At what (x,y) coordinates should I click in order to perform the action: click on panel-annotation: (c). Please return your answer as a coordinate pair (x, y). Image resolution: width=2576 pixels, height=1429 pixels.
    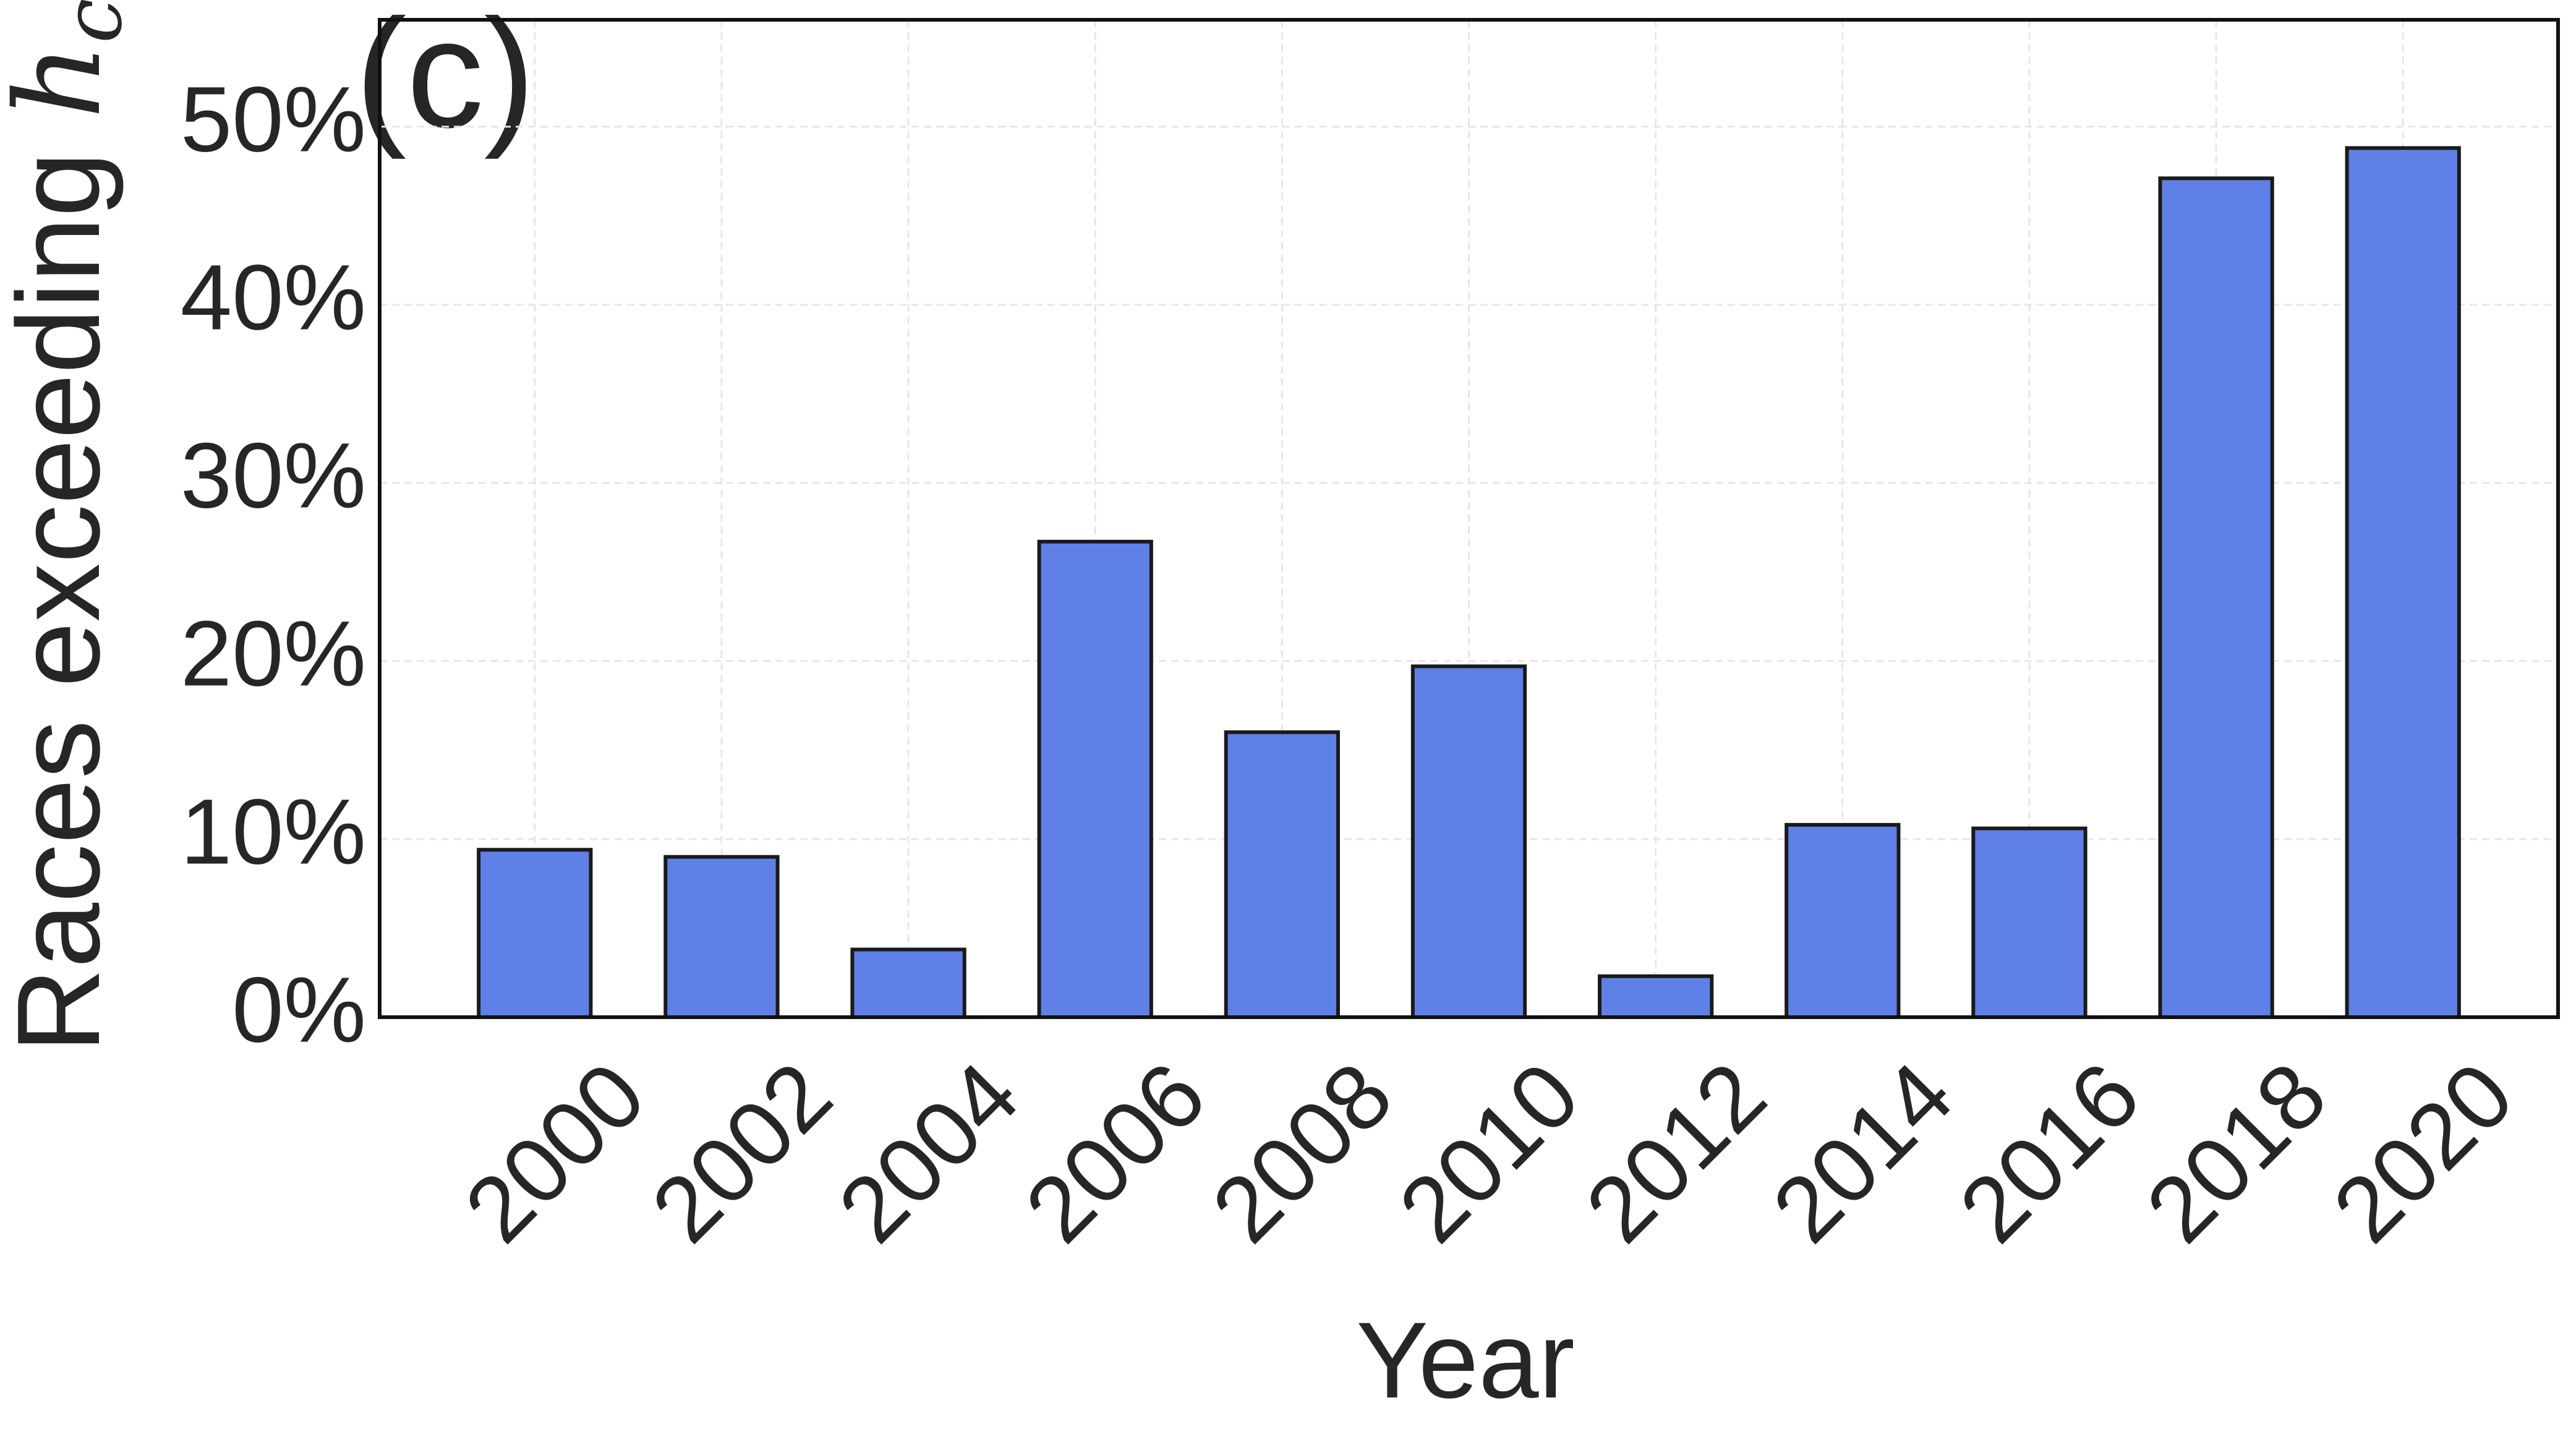
    Looking at the image, I should click on (445, 80).